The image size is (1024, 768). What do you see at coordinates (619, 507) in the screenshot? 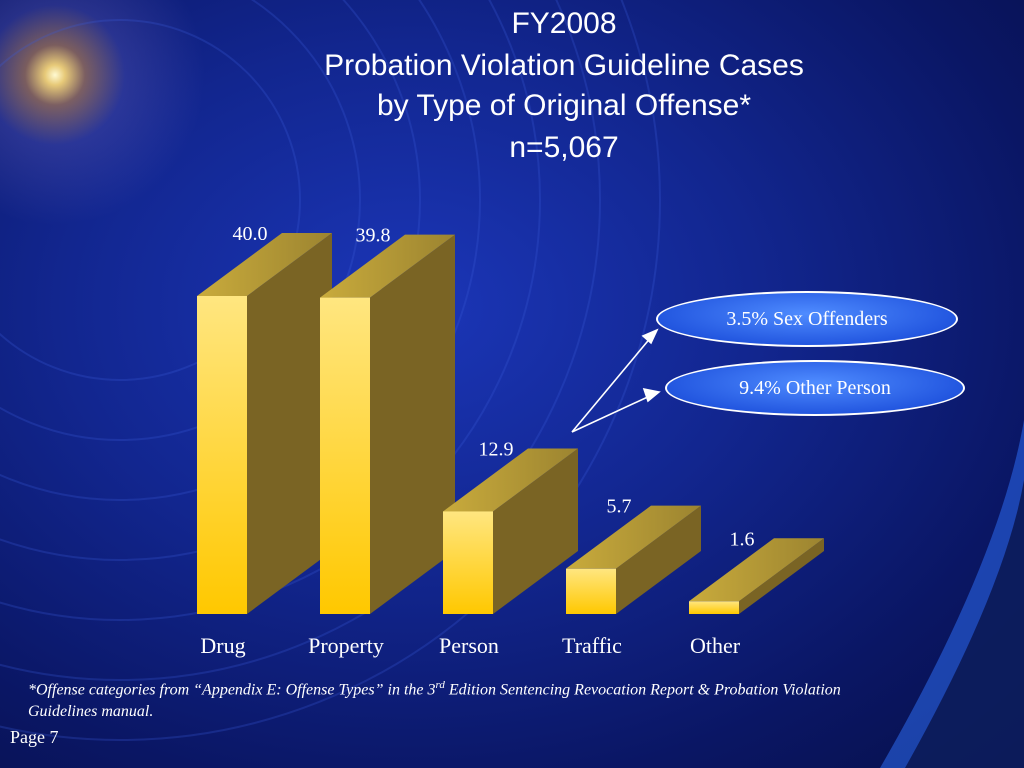
I see `value-label-traffic: 5.7` at bounding box center [619, 507].